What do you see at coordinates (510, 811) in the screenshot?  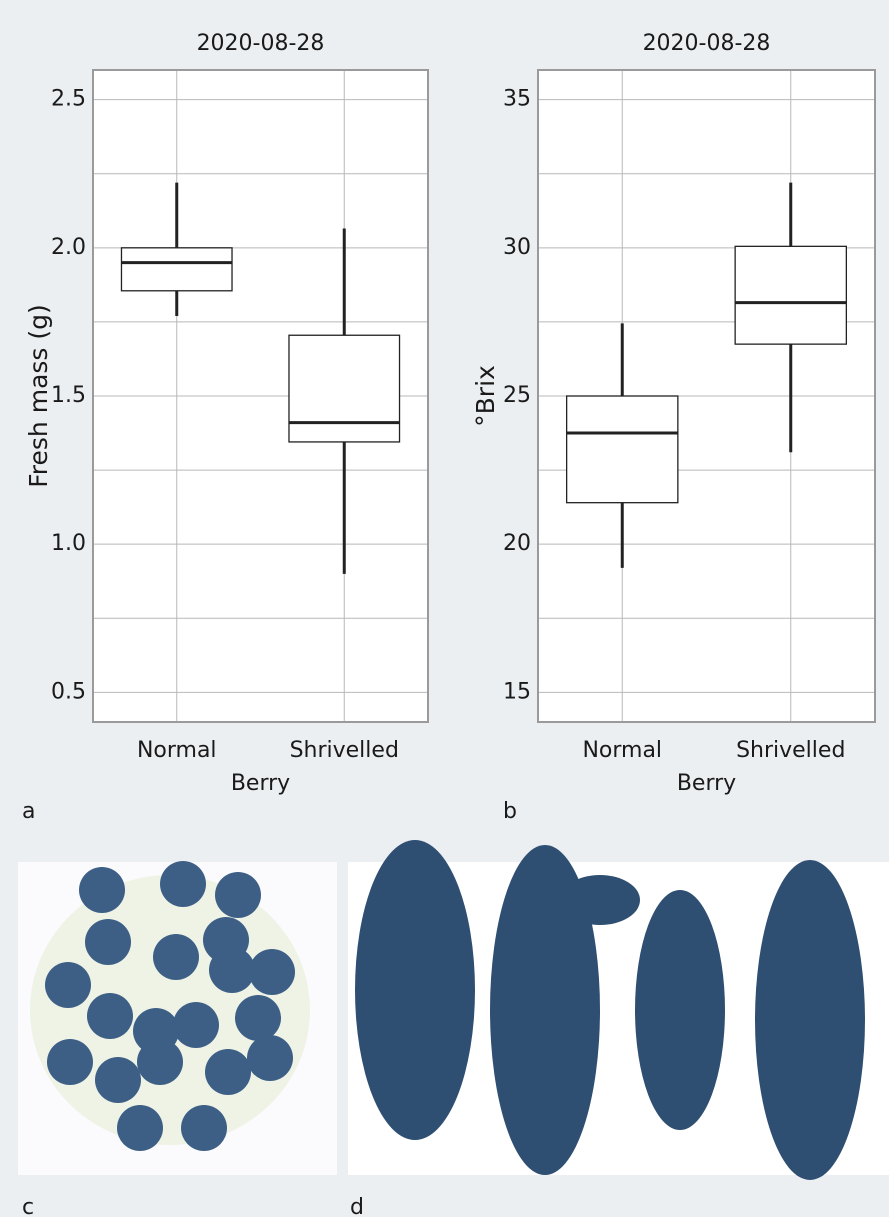 I see `panel-label: b` at bounding box center [510, 811].